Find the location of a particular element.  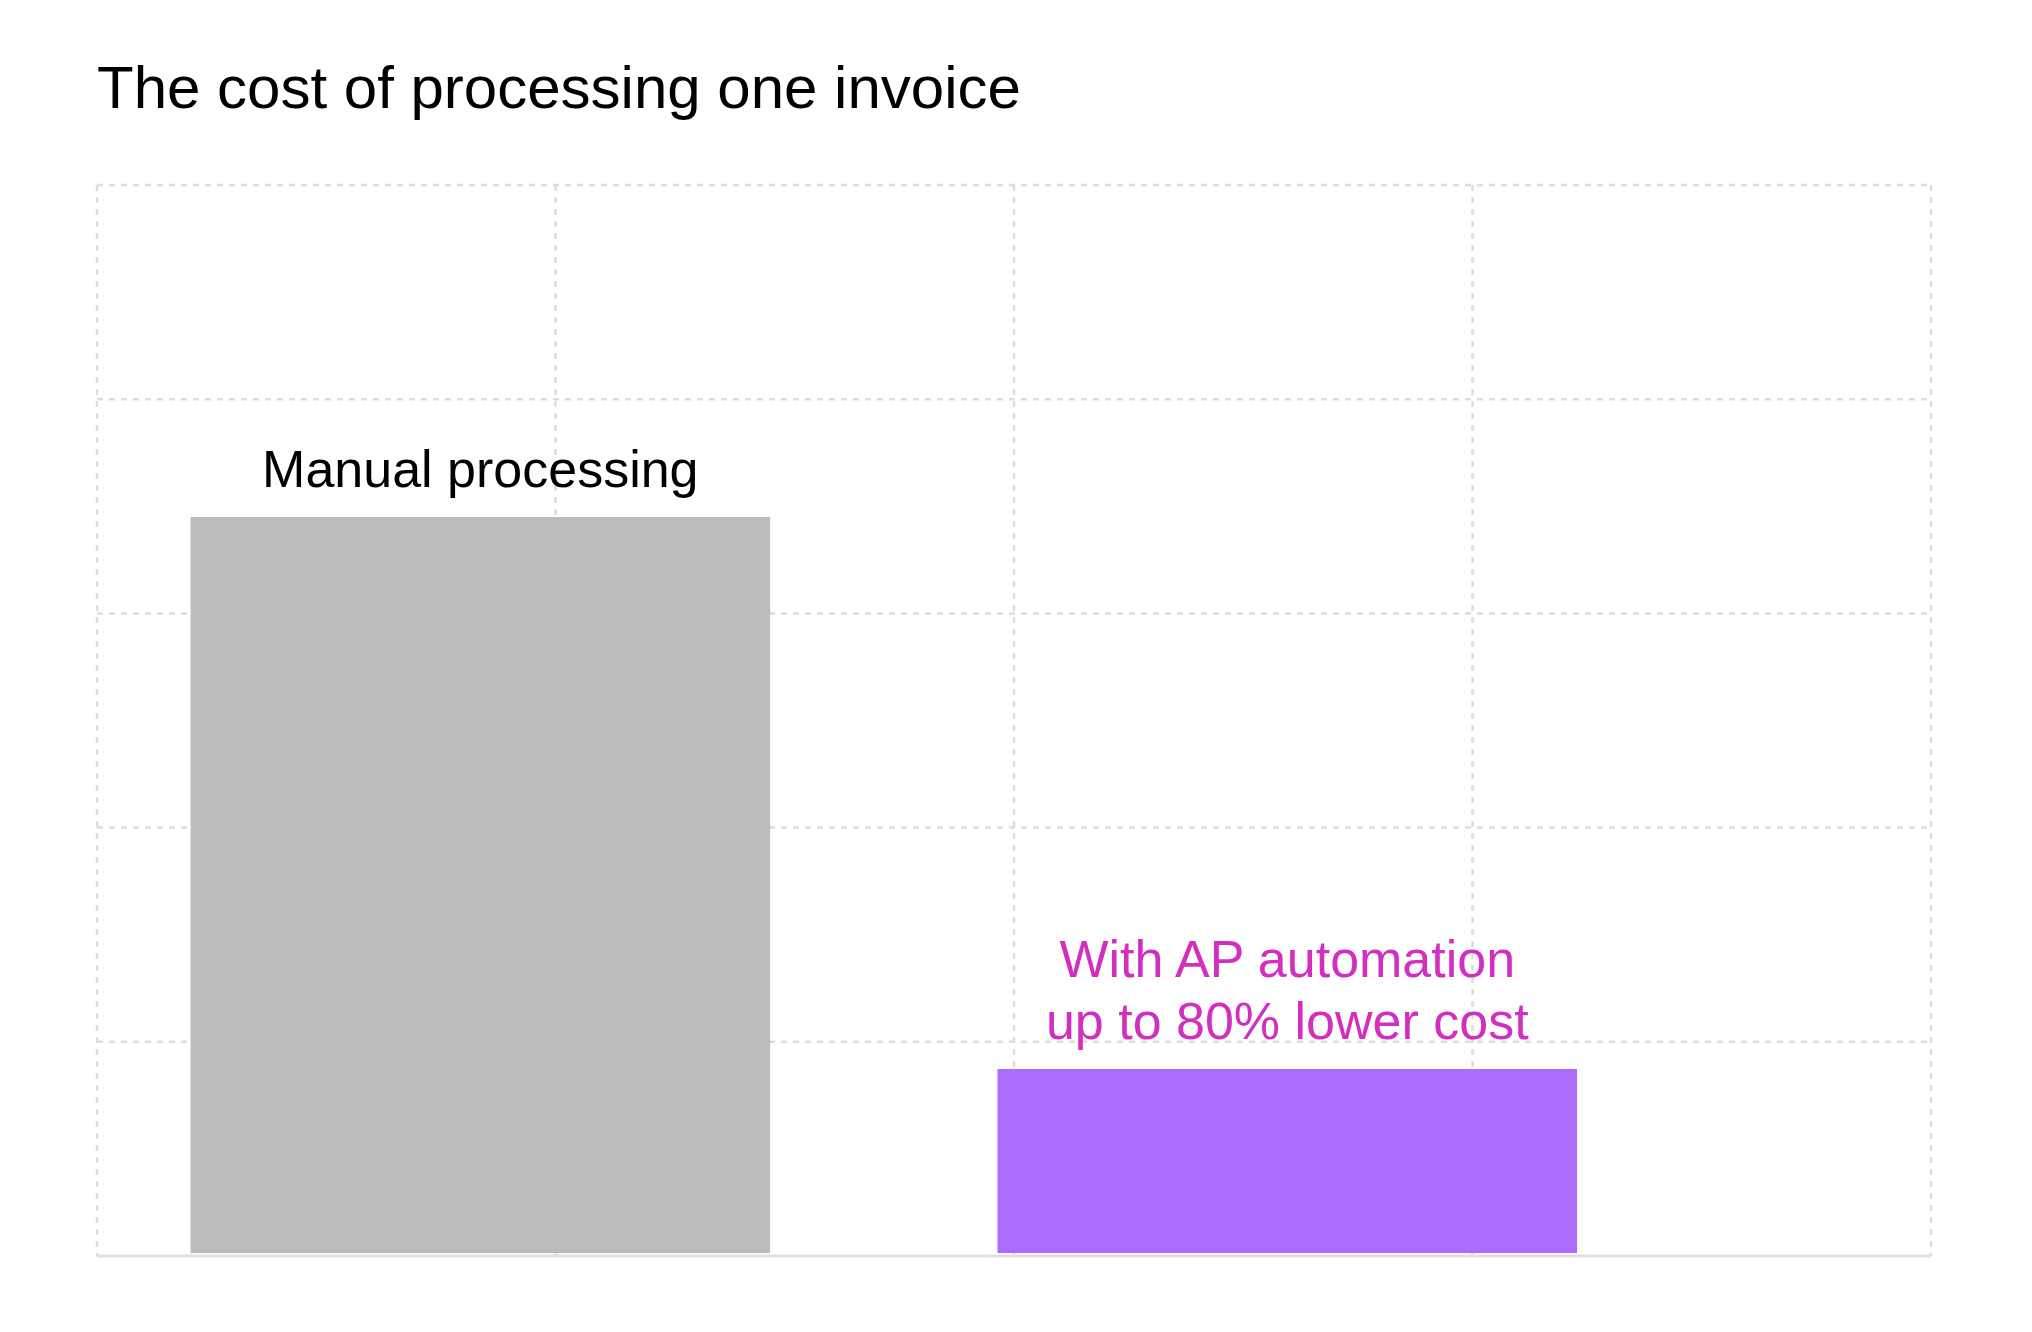

x-tick-label: With AP automation is located at coordinates (1287, 959).